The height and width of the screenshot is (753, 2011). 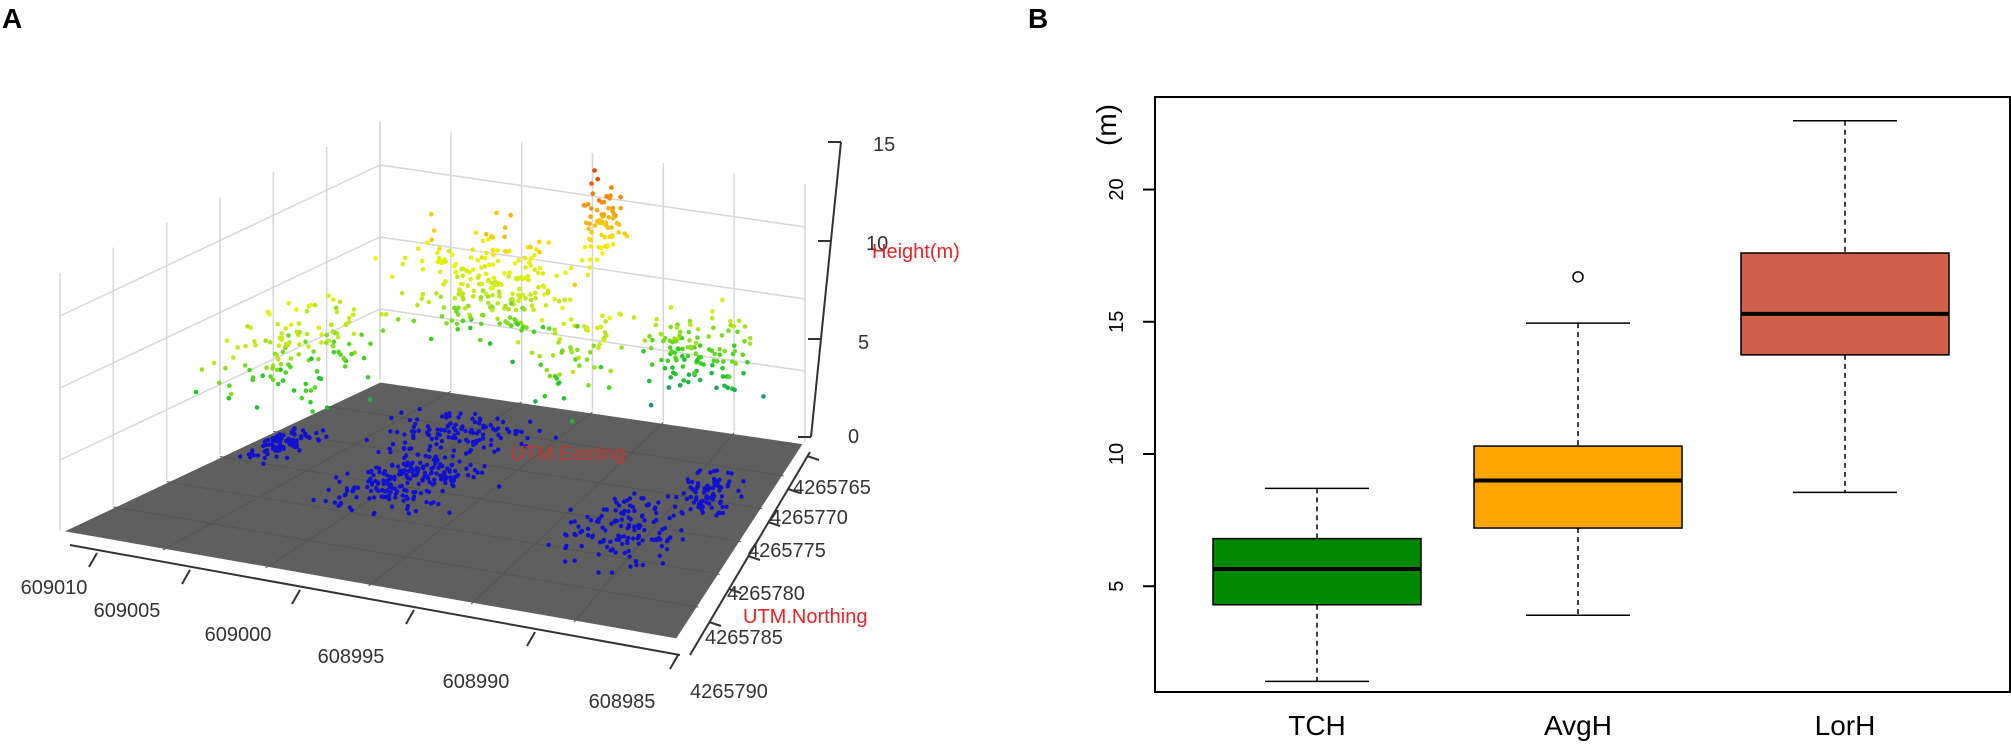 I want to click on x-tick-mark, so click(x=410, y=617).